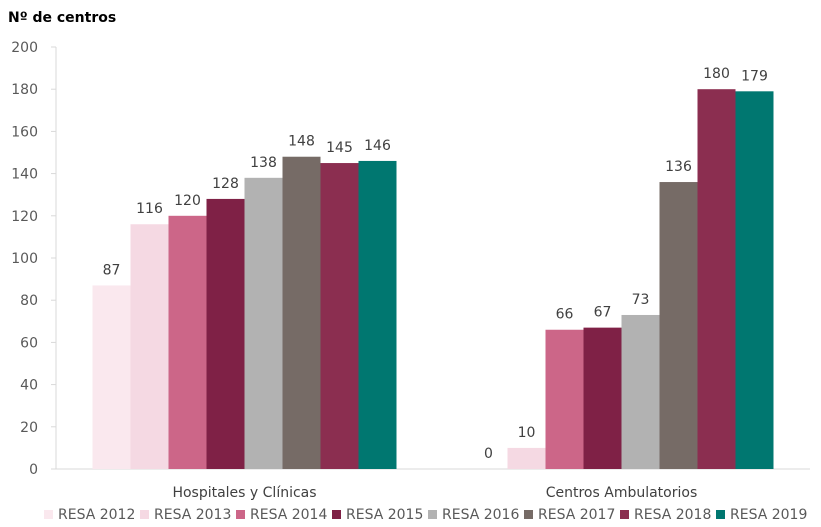 This screenshot has height=527, width=821. I want to click on legend-item: RESA 2015, so click(377, 515).